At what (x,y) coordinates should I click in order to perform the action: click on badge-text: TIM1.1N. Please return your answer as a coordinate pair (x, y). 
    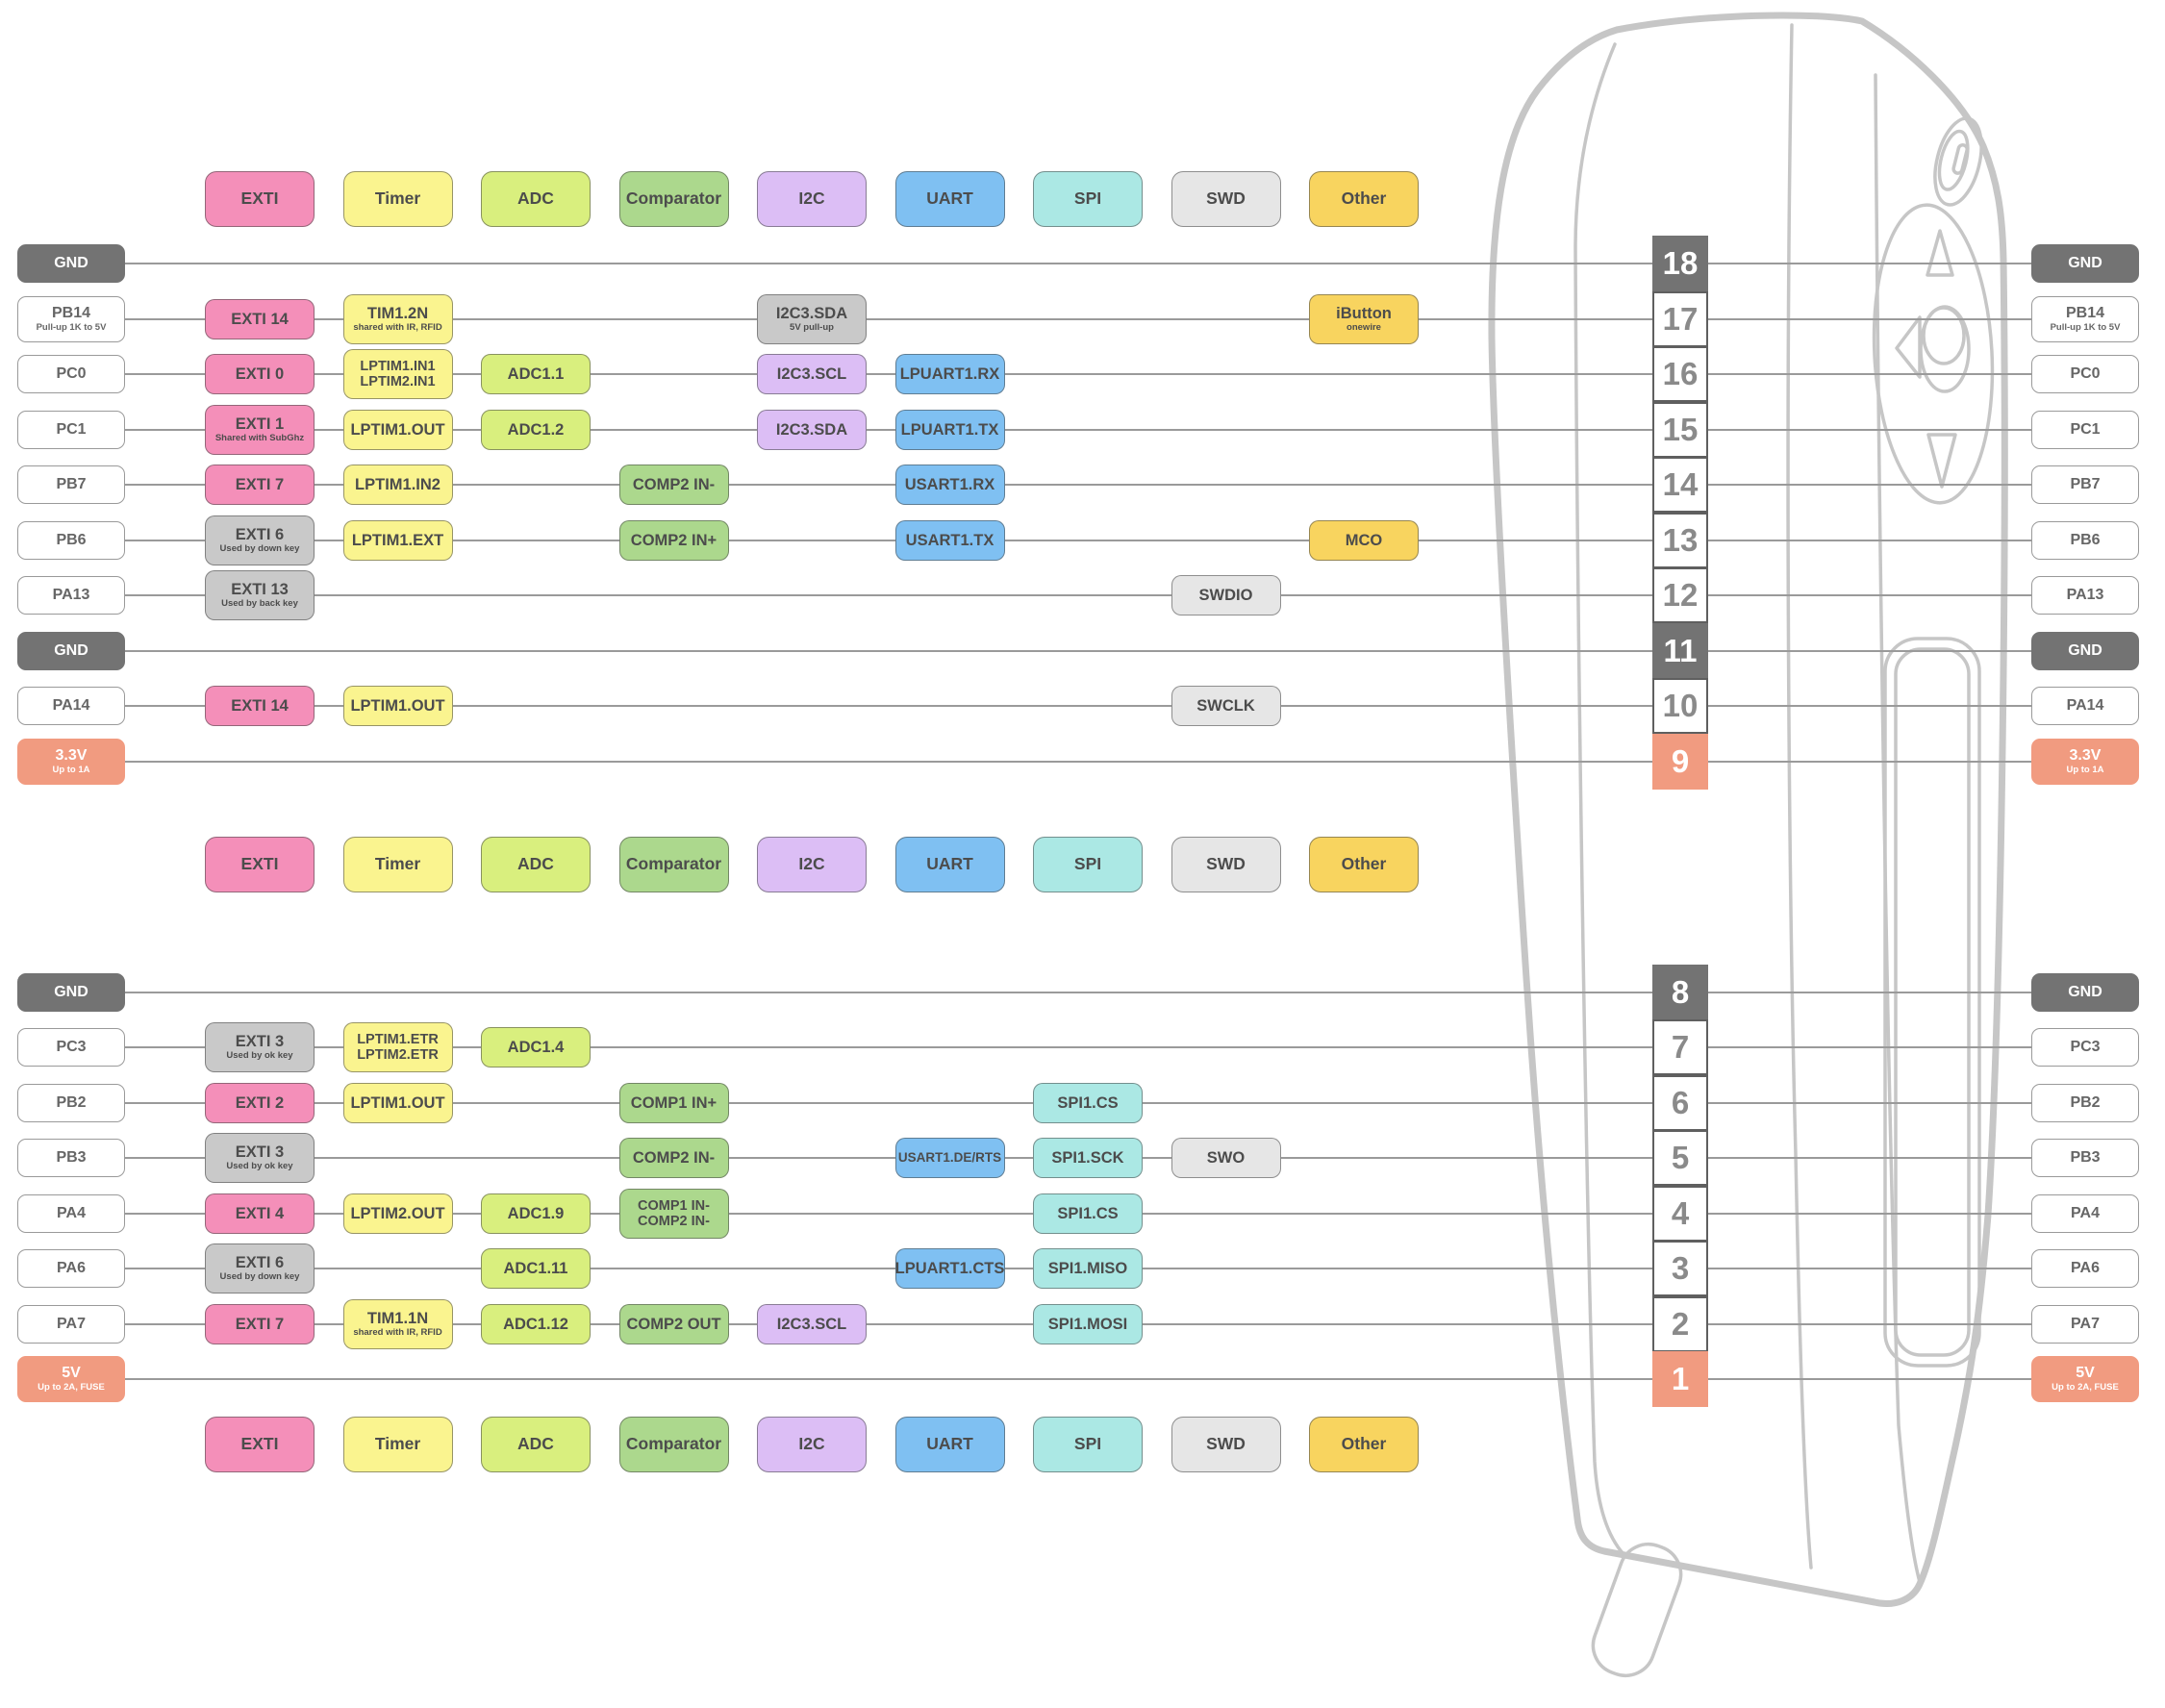
    Looking at the image, I should click on (398, 1318).